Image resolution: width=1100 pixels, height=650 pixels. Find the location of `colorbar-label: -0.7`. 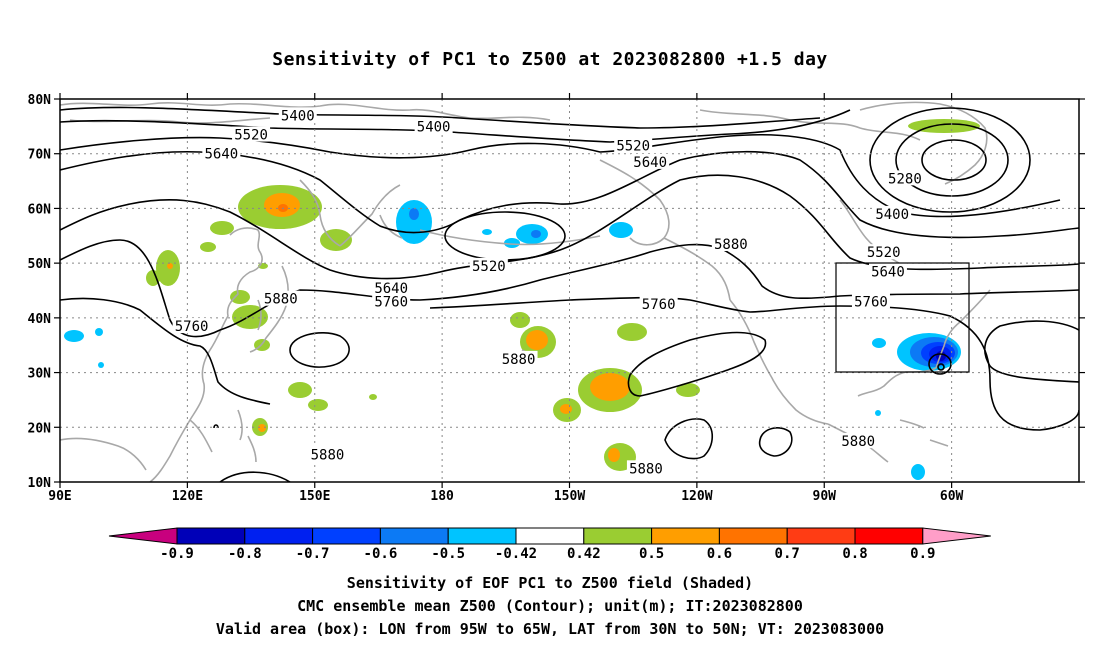

colorbar-label: -0.7 is located at coordinates (313, 554).